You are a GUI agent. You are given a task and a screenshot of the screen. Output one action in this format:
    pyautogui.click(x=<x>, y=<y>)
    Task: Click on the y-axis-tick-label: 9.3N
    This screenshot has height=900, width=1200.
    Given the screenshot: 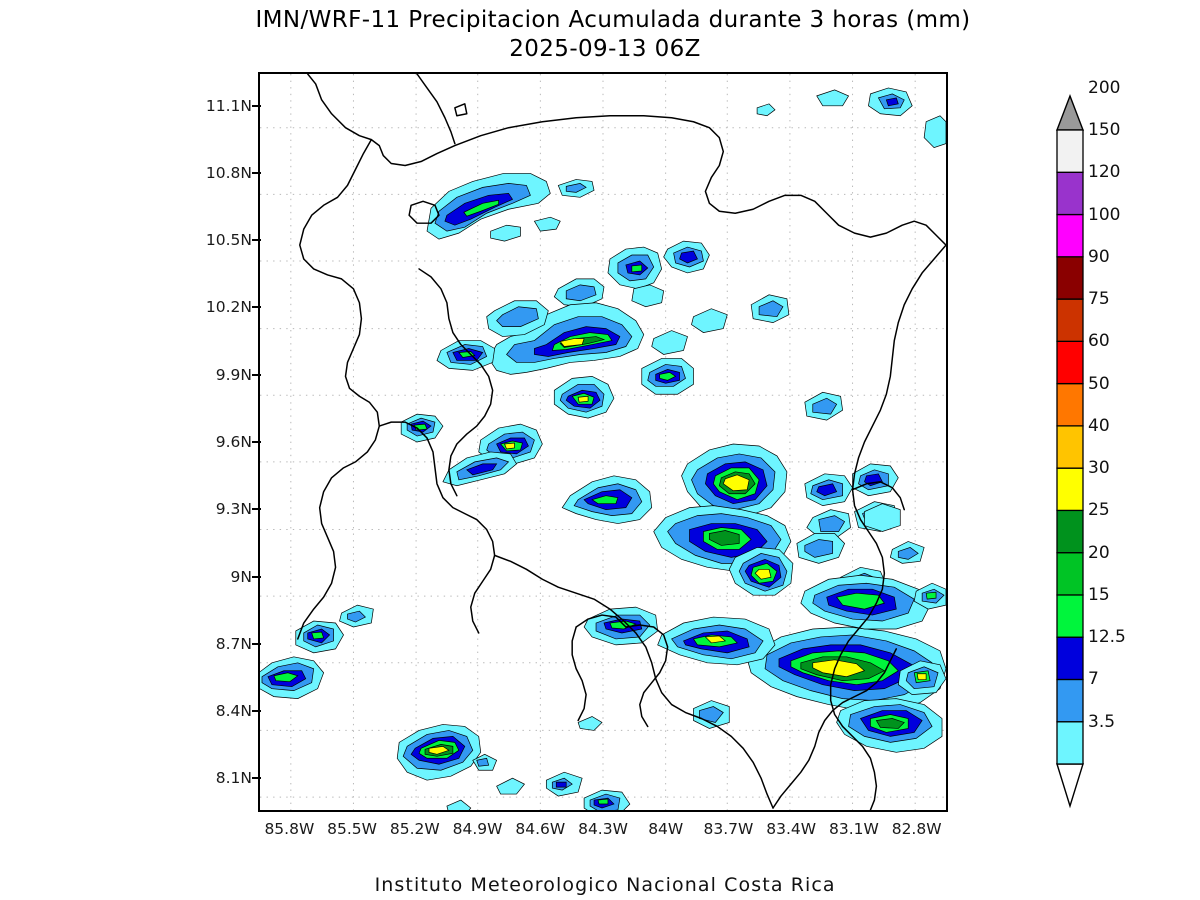 What is the action you would take?
    pyautogui.click(x=233, y=509)
    